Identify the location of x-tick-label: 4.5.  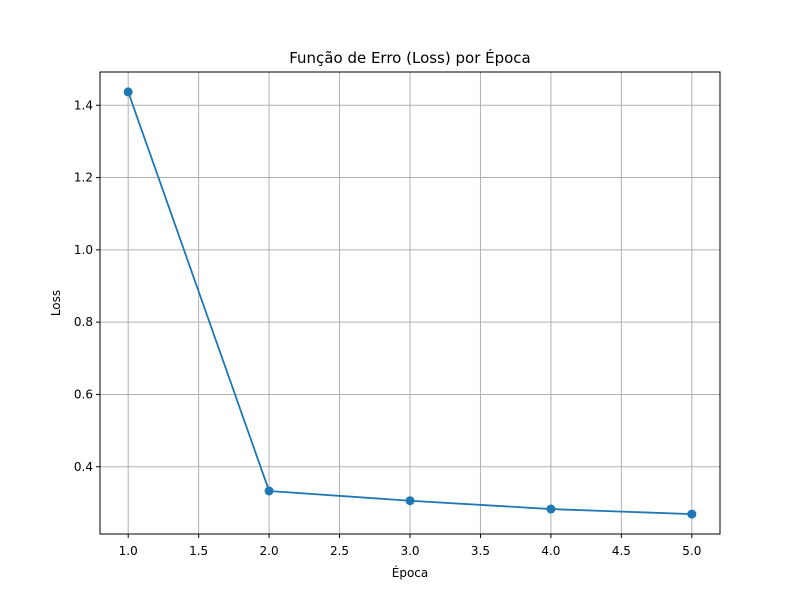
(621, 551).